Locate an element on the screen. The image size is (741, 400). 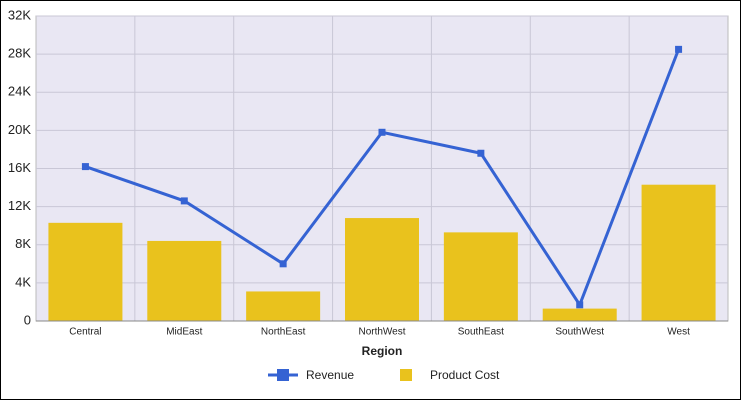
x-tick-label: Central is located at coordinates (85, 332).